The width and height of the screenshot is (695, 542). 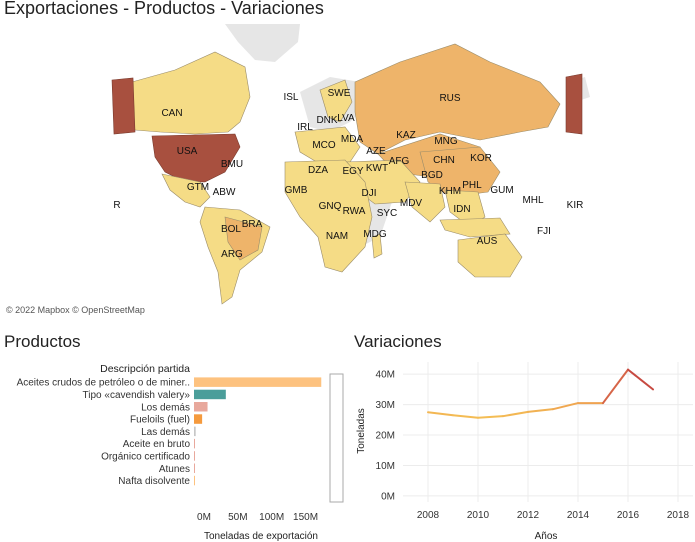 I want to click on product-label: Las demás, so click(x=165, y=432).